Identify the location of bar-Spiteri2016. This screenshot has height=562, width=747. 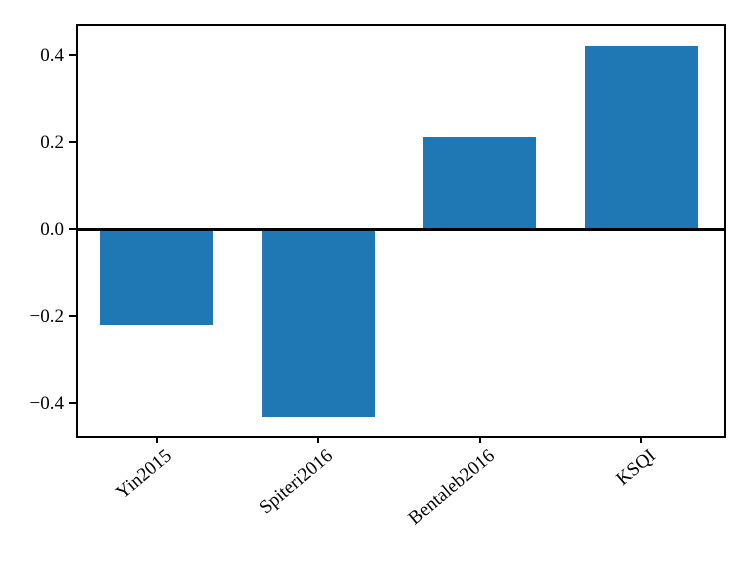
(318, 323).